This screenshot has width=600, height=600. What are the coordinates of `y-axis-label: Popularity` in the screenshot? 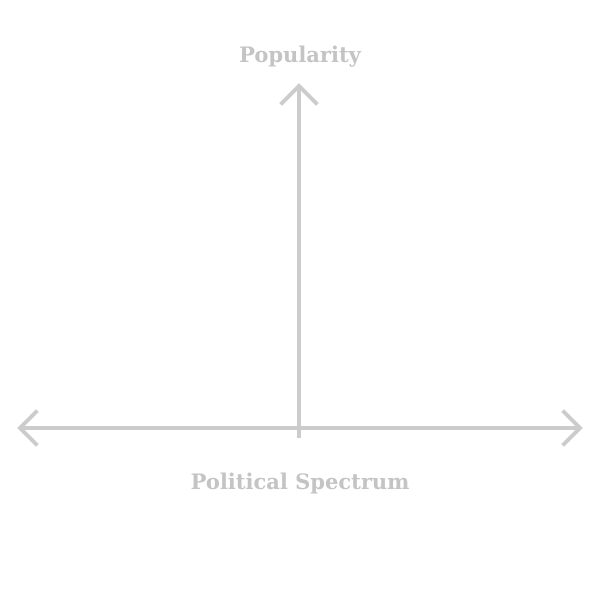 It's located at (300, 54).